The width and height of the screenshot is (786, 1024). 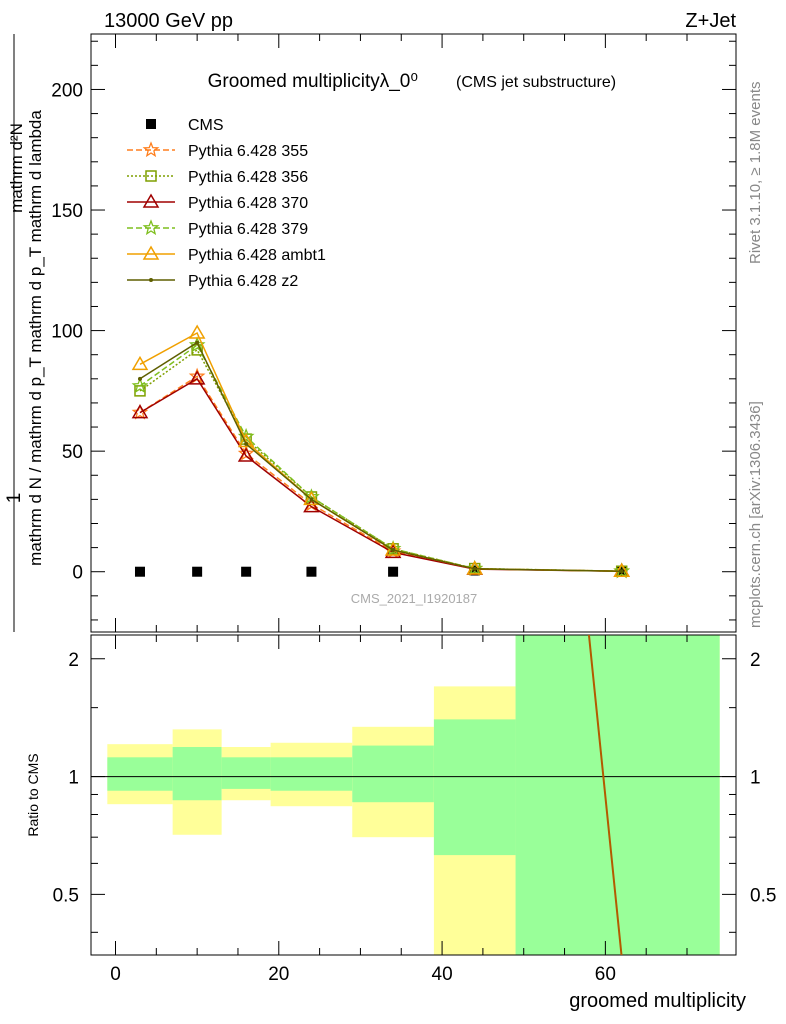 I want to click on ytick-label: 0, so click(x=77, y=573).